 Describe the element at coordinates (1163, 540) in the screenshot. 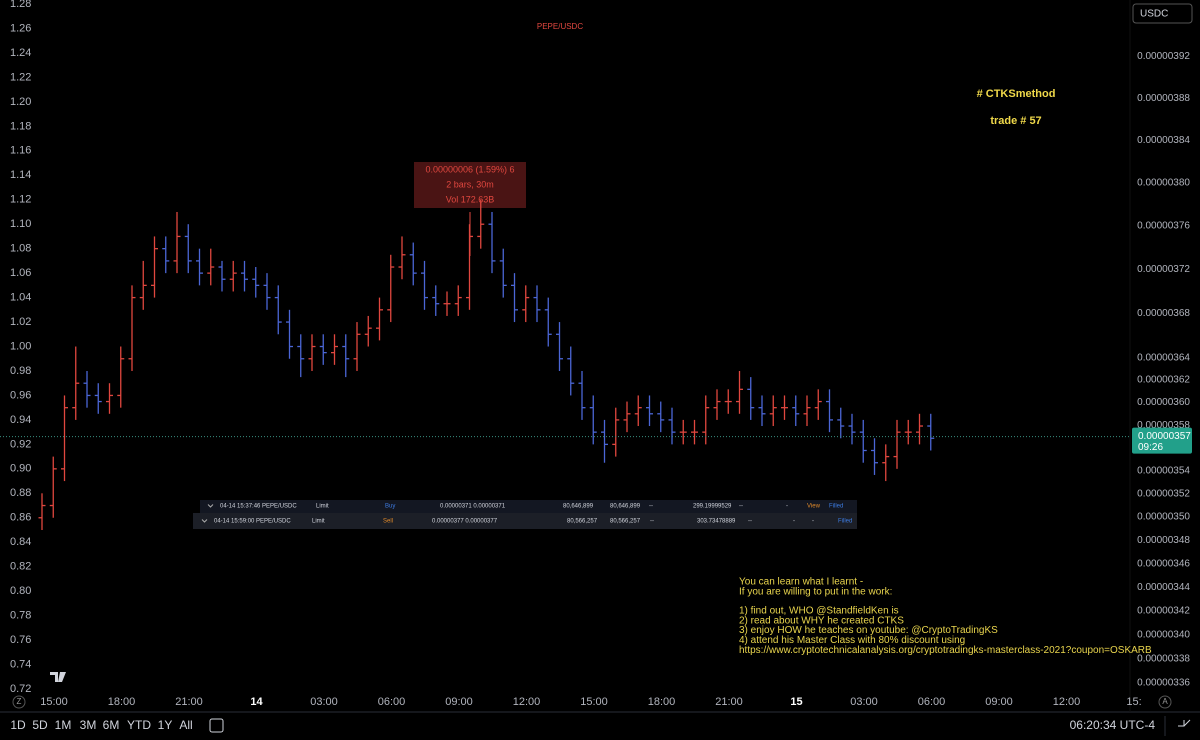

I see `y2-tick-label: 0.00000348` at that location.